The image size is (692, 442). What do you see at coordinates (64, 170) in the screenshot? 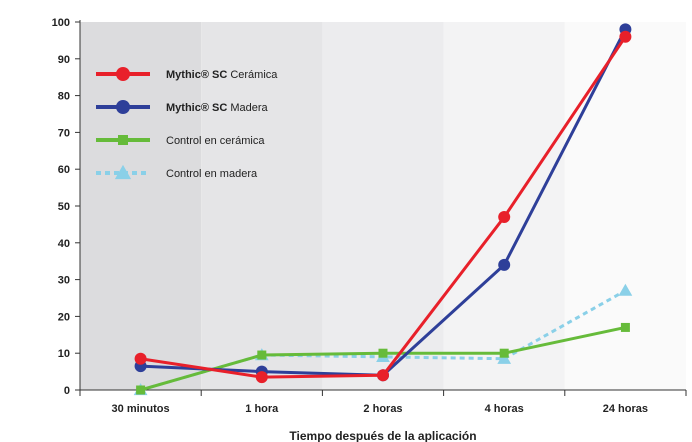
I see `y-tick-label: 60` at bounding box center [64, 170].